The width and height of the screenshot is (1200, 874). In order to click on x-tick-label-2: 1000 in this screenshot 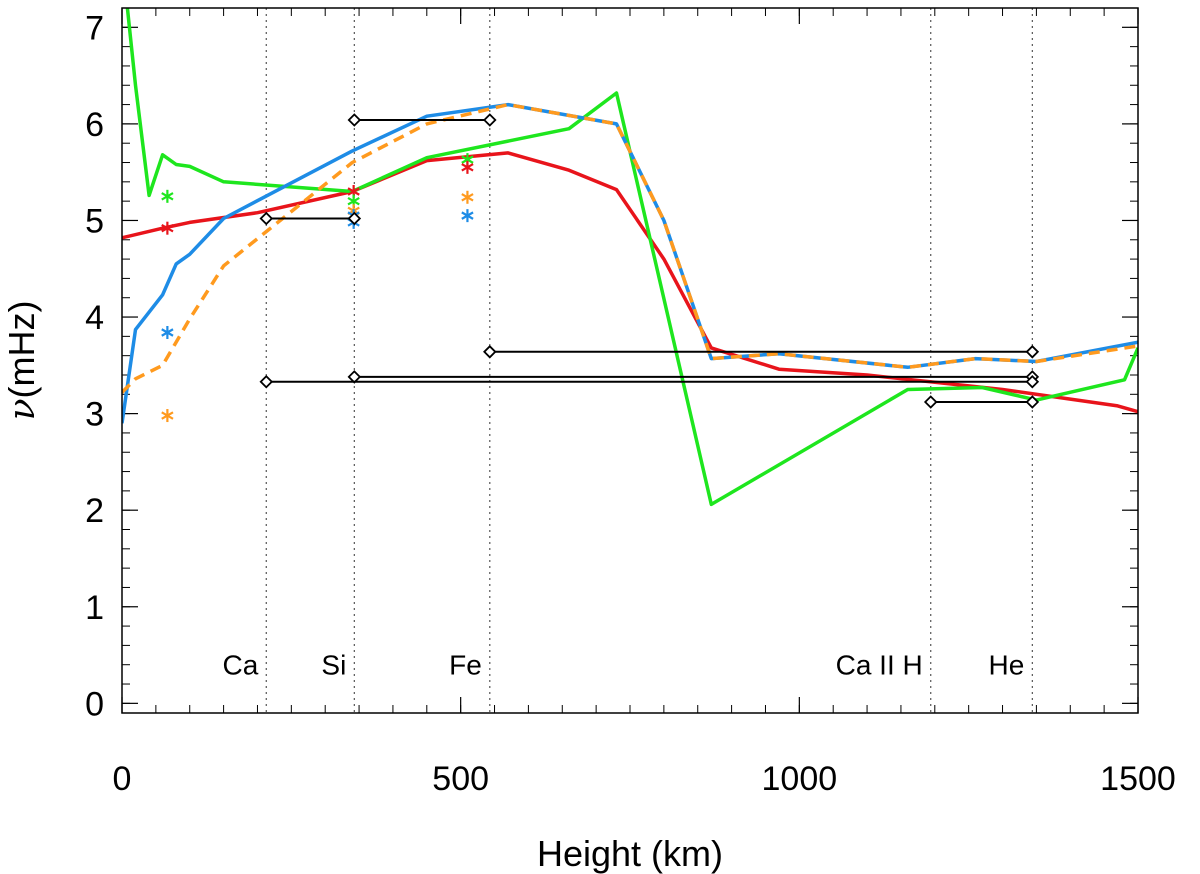, I will do `click(800, 779)`.